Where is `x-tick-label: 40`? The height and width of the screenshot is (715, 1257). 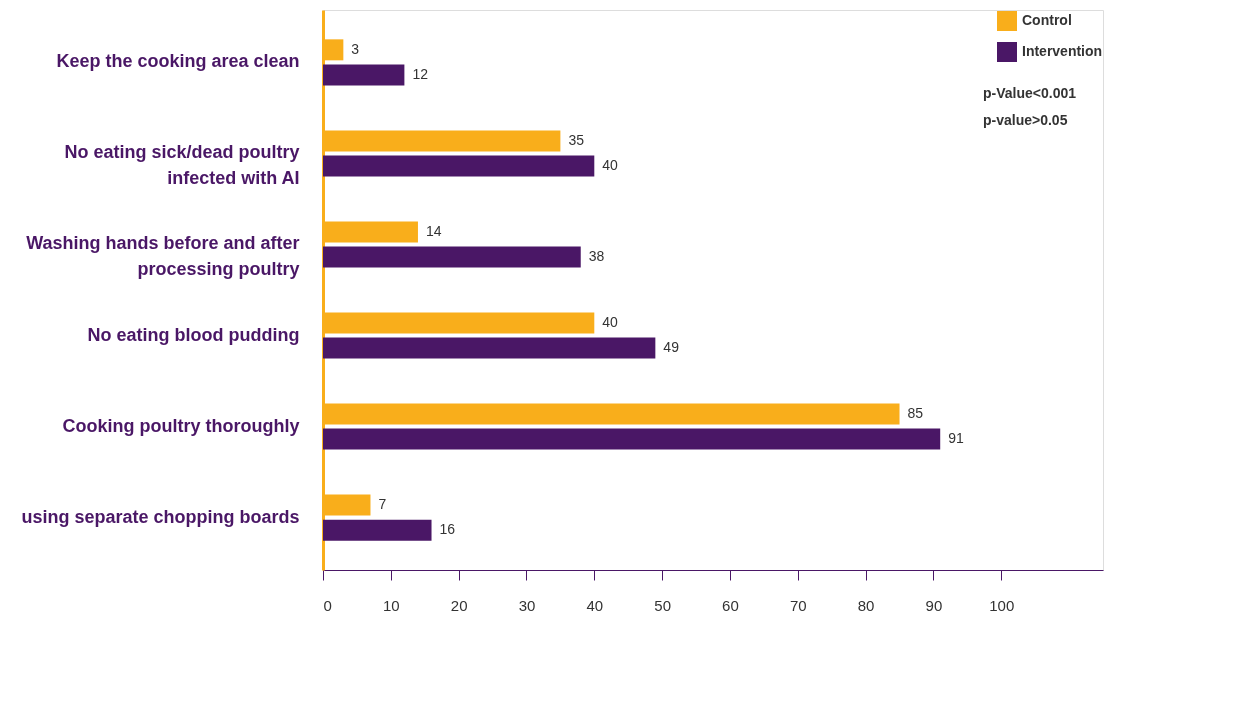
x-tick-label: 40 is located at coordinates (595, 605).